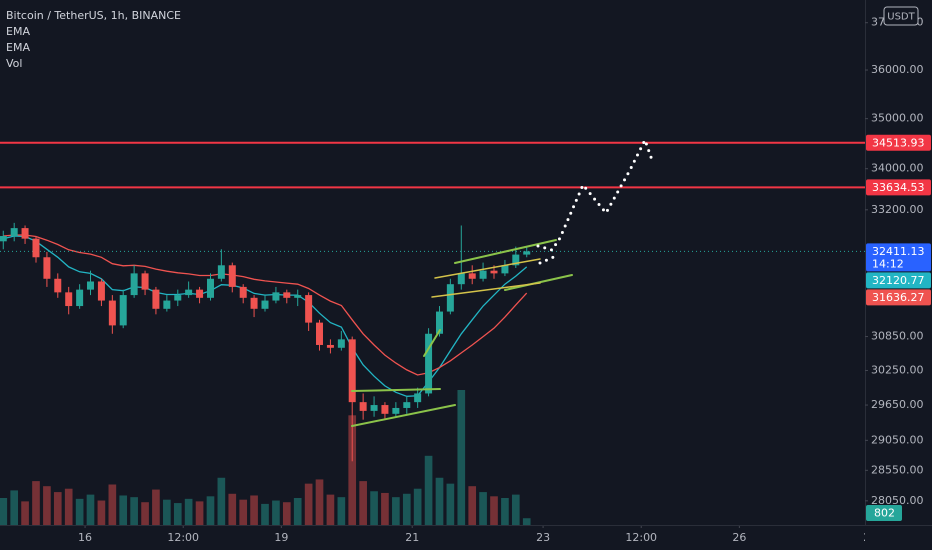 Image resolution: width=932 pixels, height=550 pixels. What do you see at coordinates (897, 168) in the screenshot?
I see `y-tick-label: 34000.00` at bounding box center [897, 168].